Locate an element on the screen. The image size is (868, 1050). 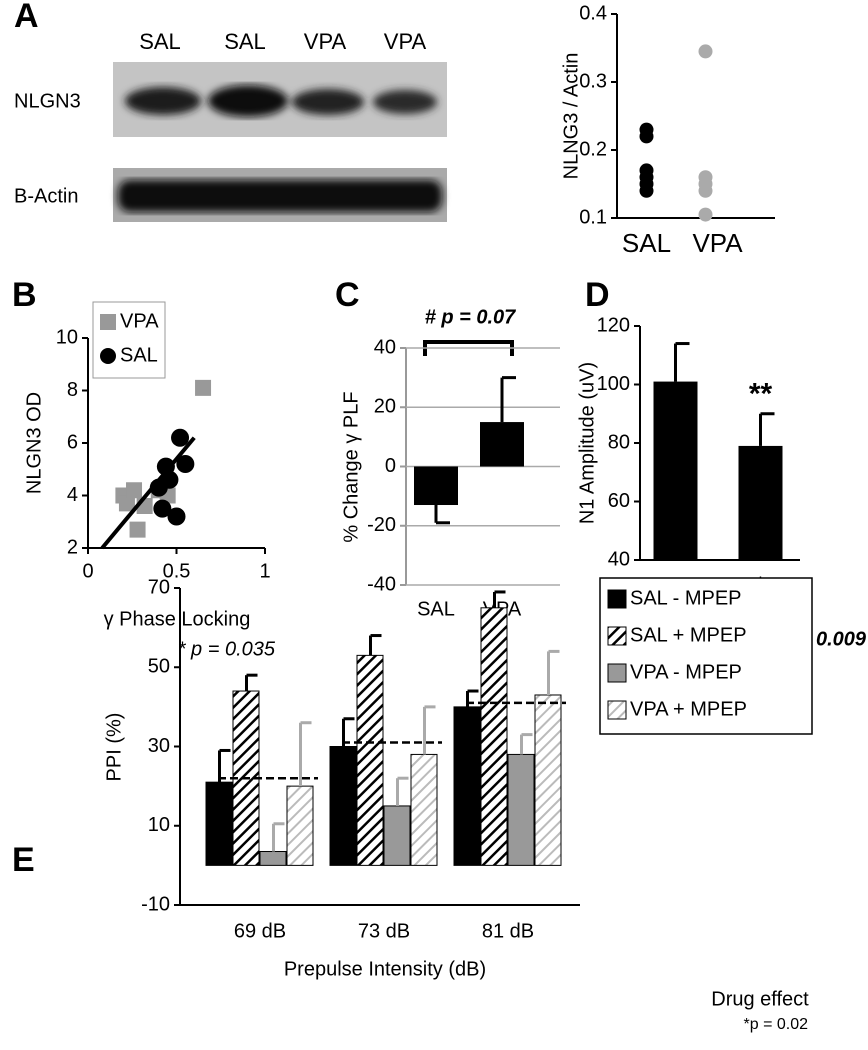
x-axis-label: Prepulse Intensity (dB) is located at coordinates (385, 969).